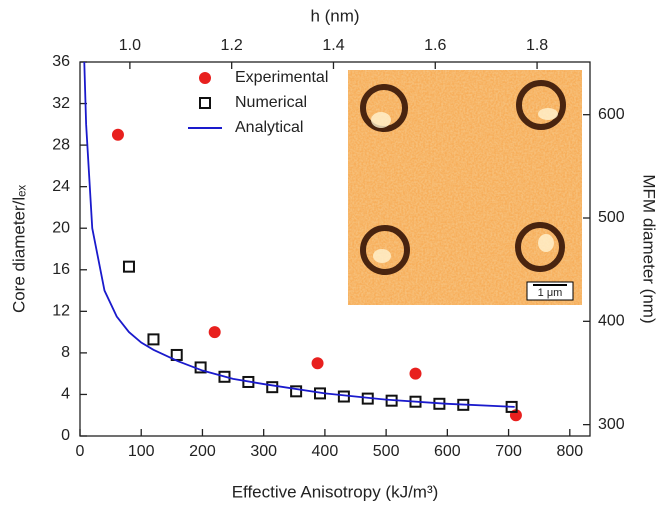  I want to click on y-tick-label: 28, so click(61, 144).